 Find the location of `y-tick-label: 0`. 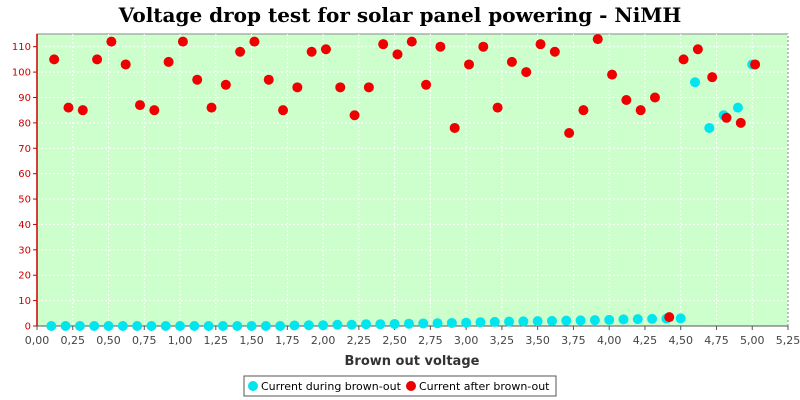

y-tick-label: 0 is located at coordinates (28, 327).